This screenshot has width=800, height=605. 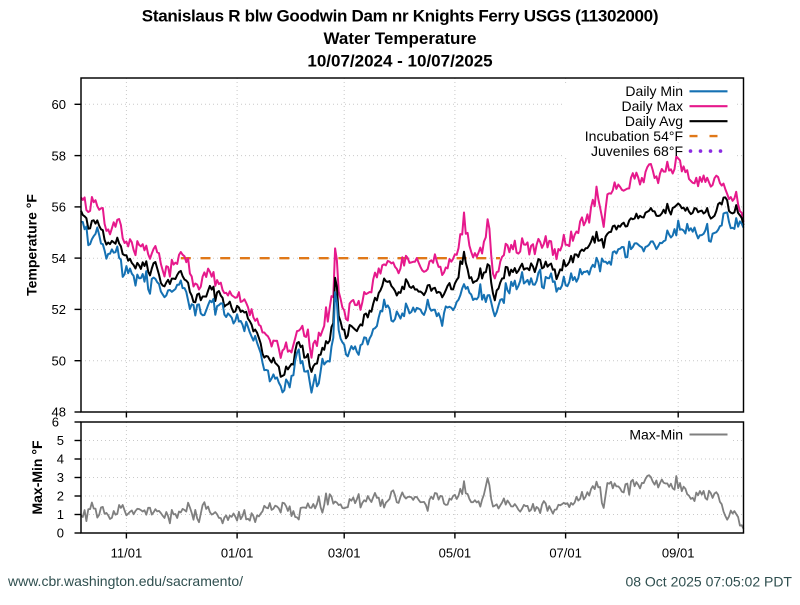 I want to click on svg-text: 54, so click(x=59, y=258).